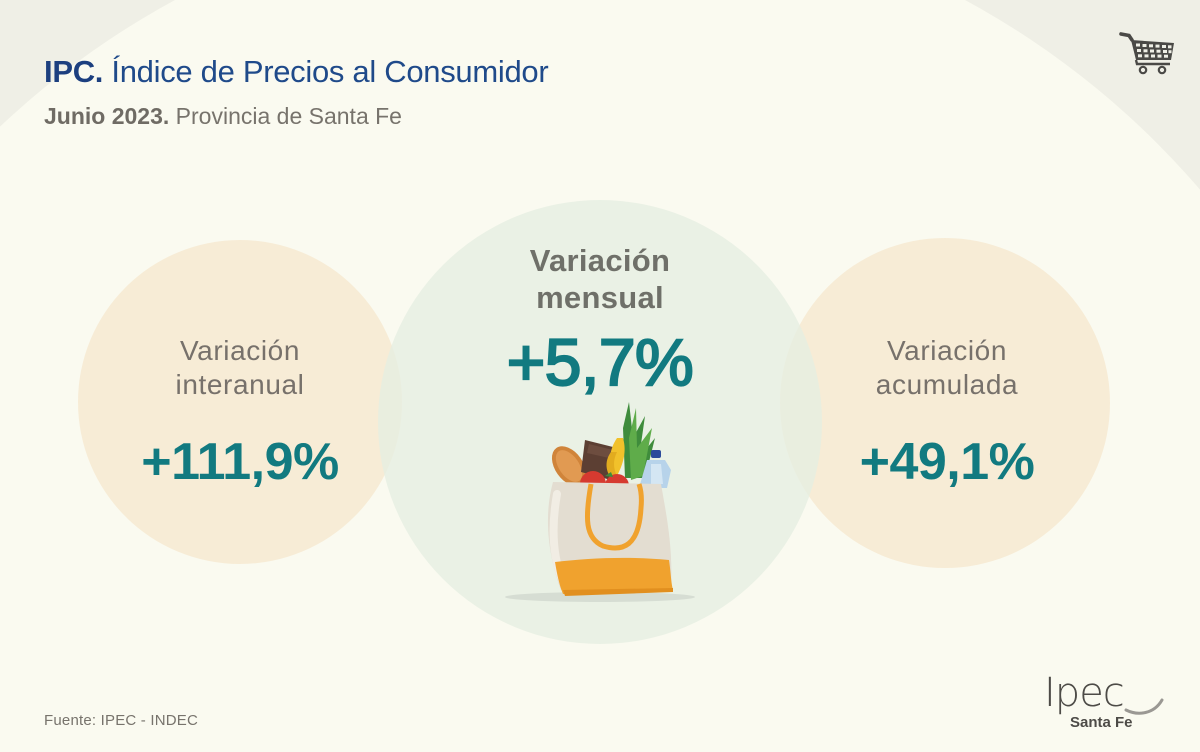 The height and width of the screenshot is (752, 1200). What do you see at coordinates (1084, 693) in the screenshot?
I see `logo-wordmark: Ipec` at bounding box center [1084, 693].